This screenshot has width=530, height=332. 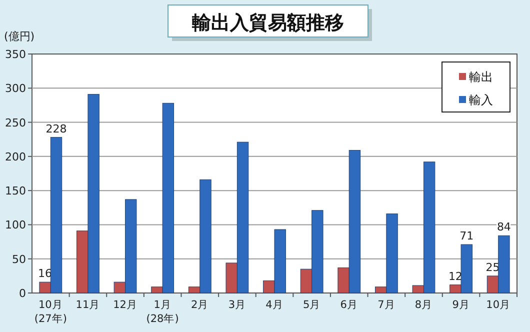 What do you see at coordinates (311, 305) in the screenshot?
I see `x-tick-label: 5月` at bounding box center [311, 305].